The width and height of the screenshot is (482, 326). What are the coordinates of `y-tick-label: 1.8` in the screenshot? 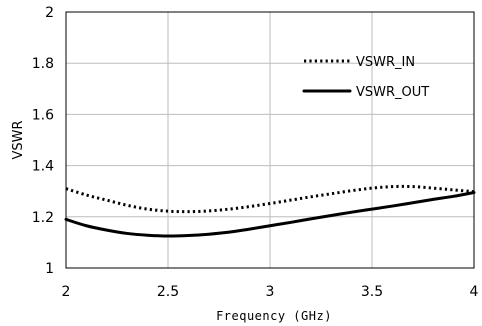 It's located at (43, 64).